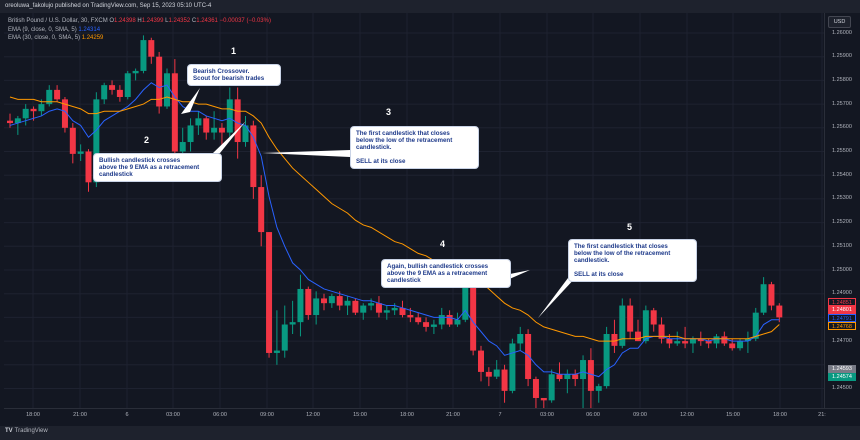 This screenshot has height=440, width=860. What do you see at coordinates (389, 112) in the screenshot?
I see `annotation-number-3: 3` at bounding box center [389, 112].